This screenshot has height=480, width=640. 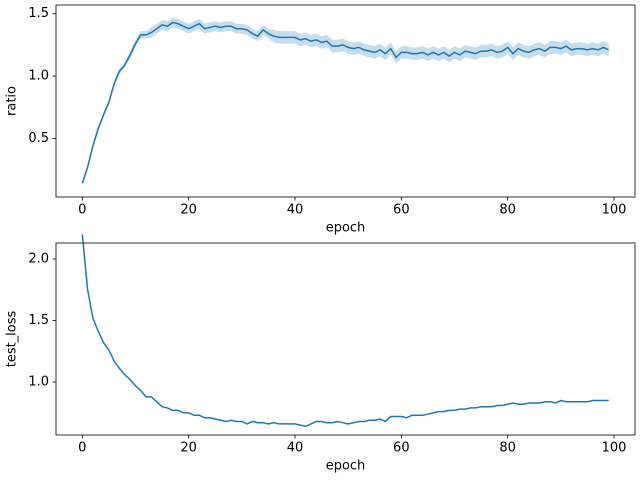 I want to click on y-axis-label: ratio, so click(x=12, y=101).